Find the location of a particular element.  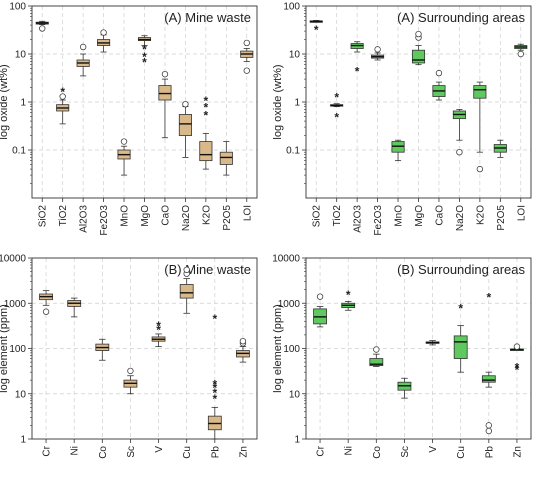

x-tick-label-ni: Ni is located at coordinates (75, 450).